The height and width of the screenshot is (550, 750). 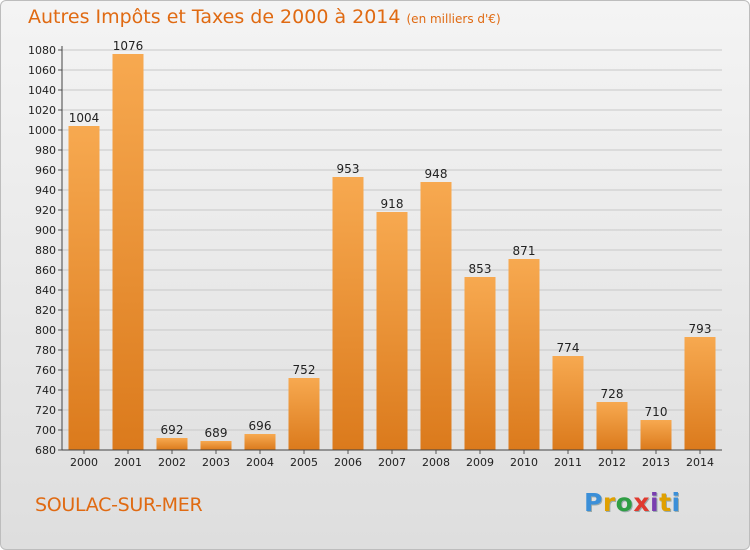 What do you see at coordinates (260, 426) in the screenshot?
I see `value-label-2004: 696` at bounding box center [260, 426].